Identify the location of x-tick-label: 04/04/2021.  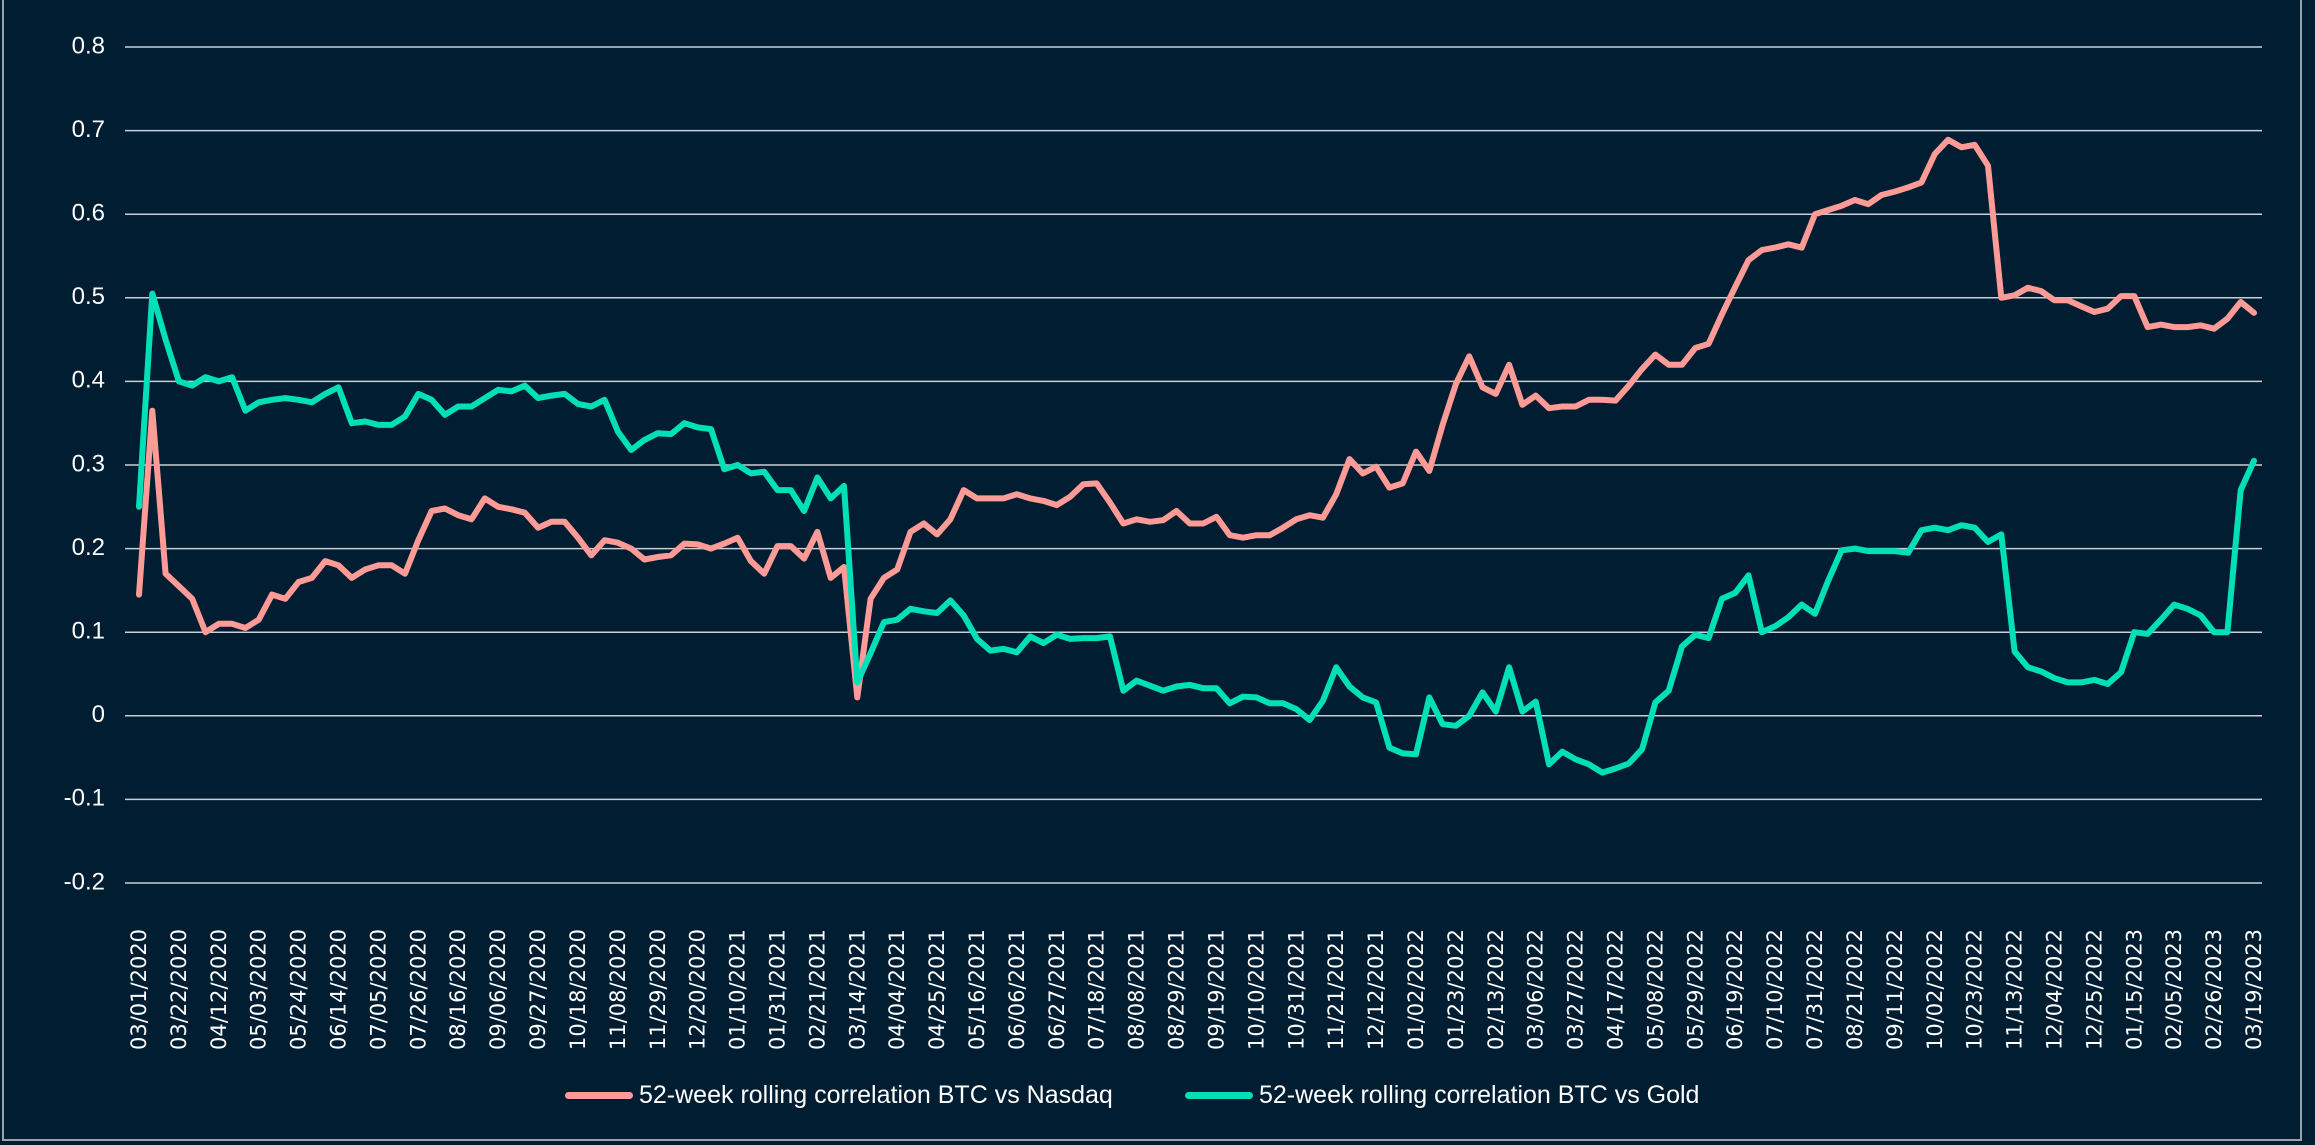
(897, 989).